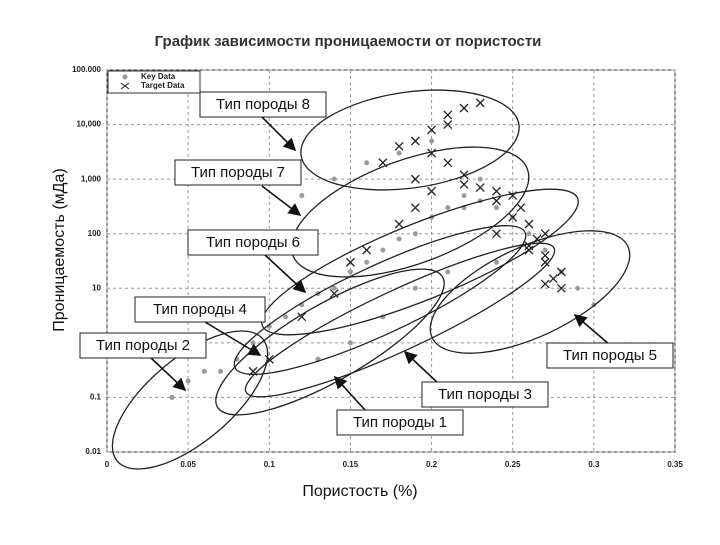 Image resolution: width=720 pixels, height=545 pixels. I want to click on annotation: Тип породы 2, so click(143, 345).